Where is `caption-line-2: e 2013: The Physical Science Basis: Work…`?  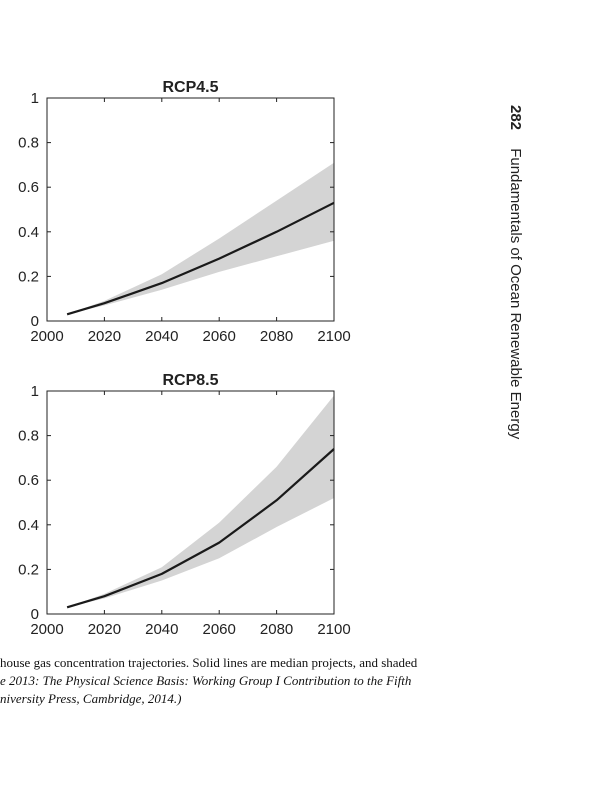
caption-line-2: e 2013: The Physical Science Basis: Work… is located at coordinates (206, 680).